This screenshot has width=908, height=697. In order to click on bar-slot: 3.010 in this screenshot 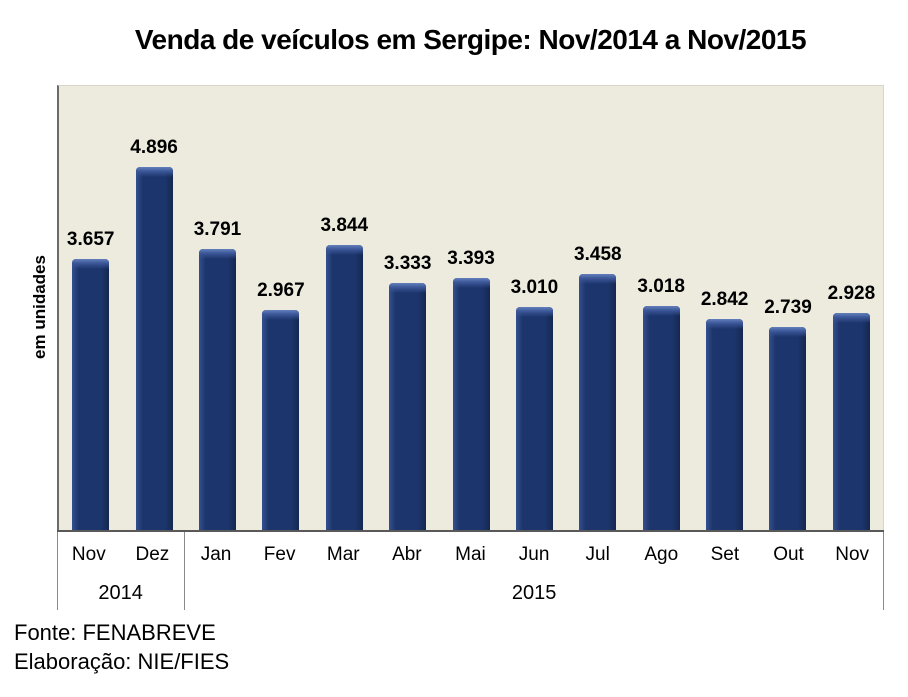, I will do `click(534, 308)`.